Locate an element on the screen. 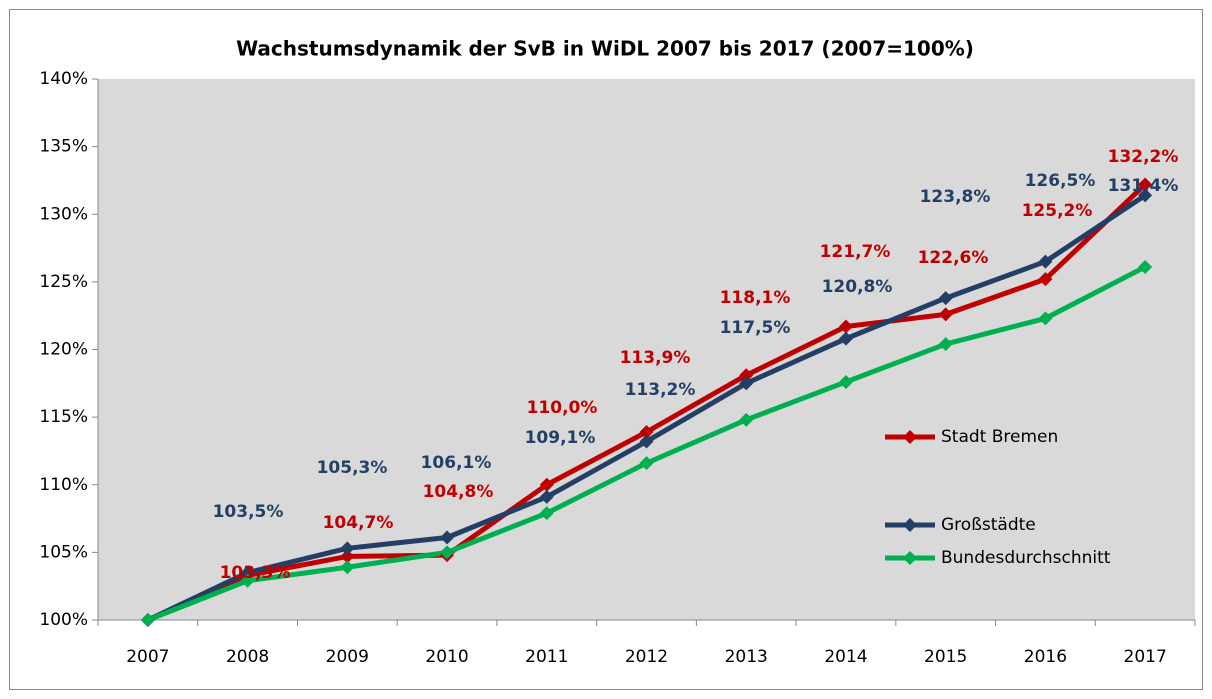 The width and height of the screenshot is (1212, 699). x-tick-label: 2014 is located at coordinates (845, 657).